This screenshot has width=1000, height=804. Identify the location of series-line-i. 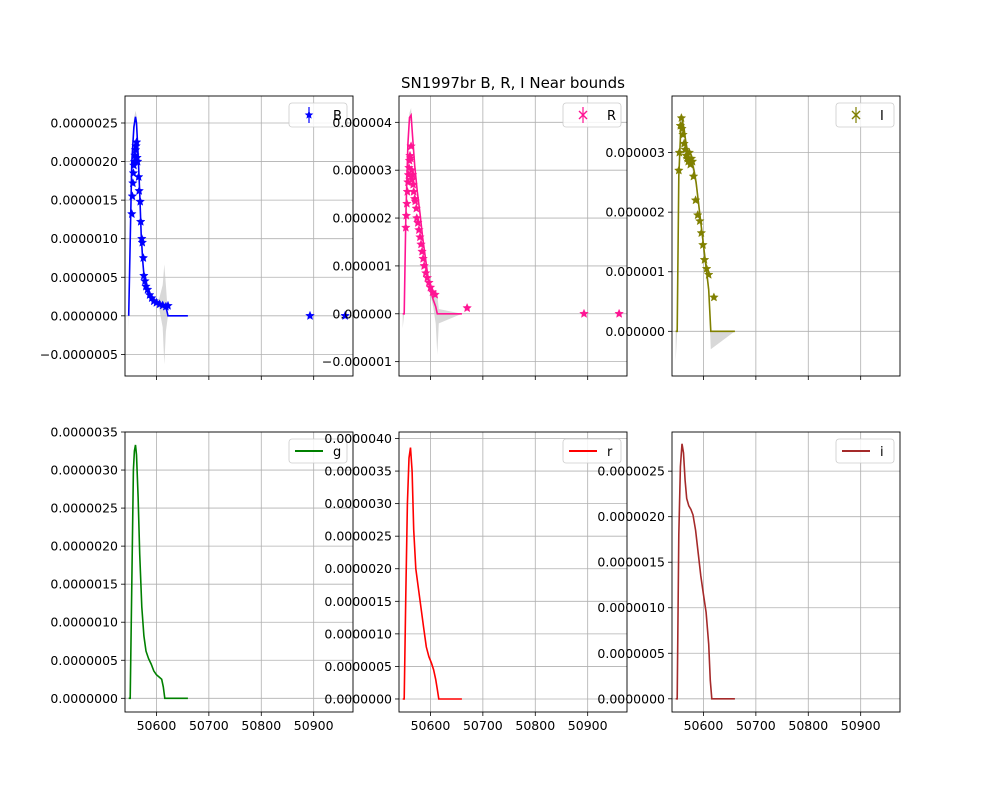
(705, 571).